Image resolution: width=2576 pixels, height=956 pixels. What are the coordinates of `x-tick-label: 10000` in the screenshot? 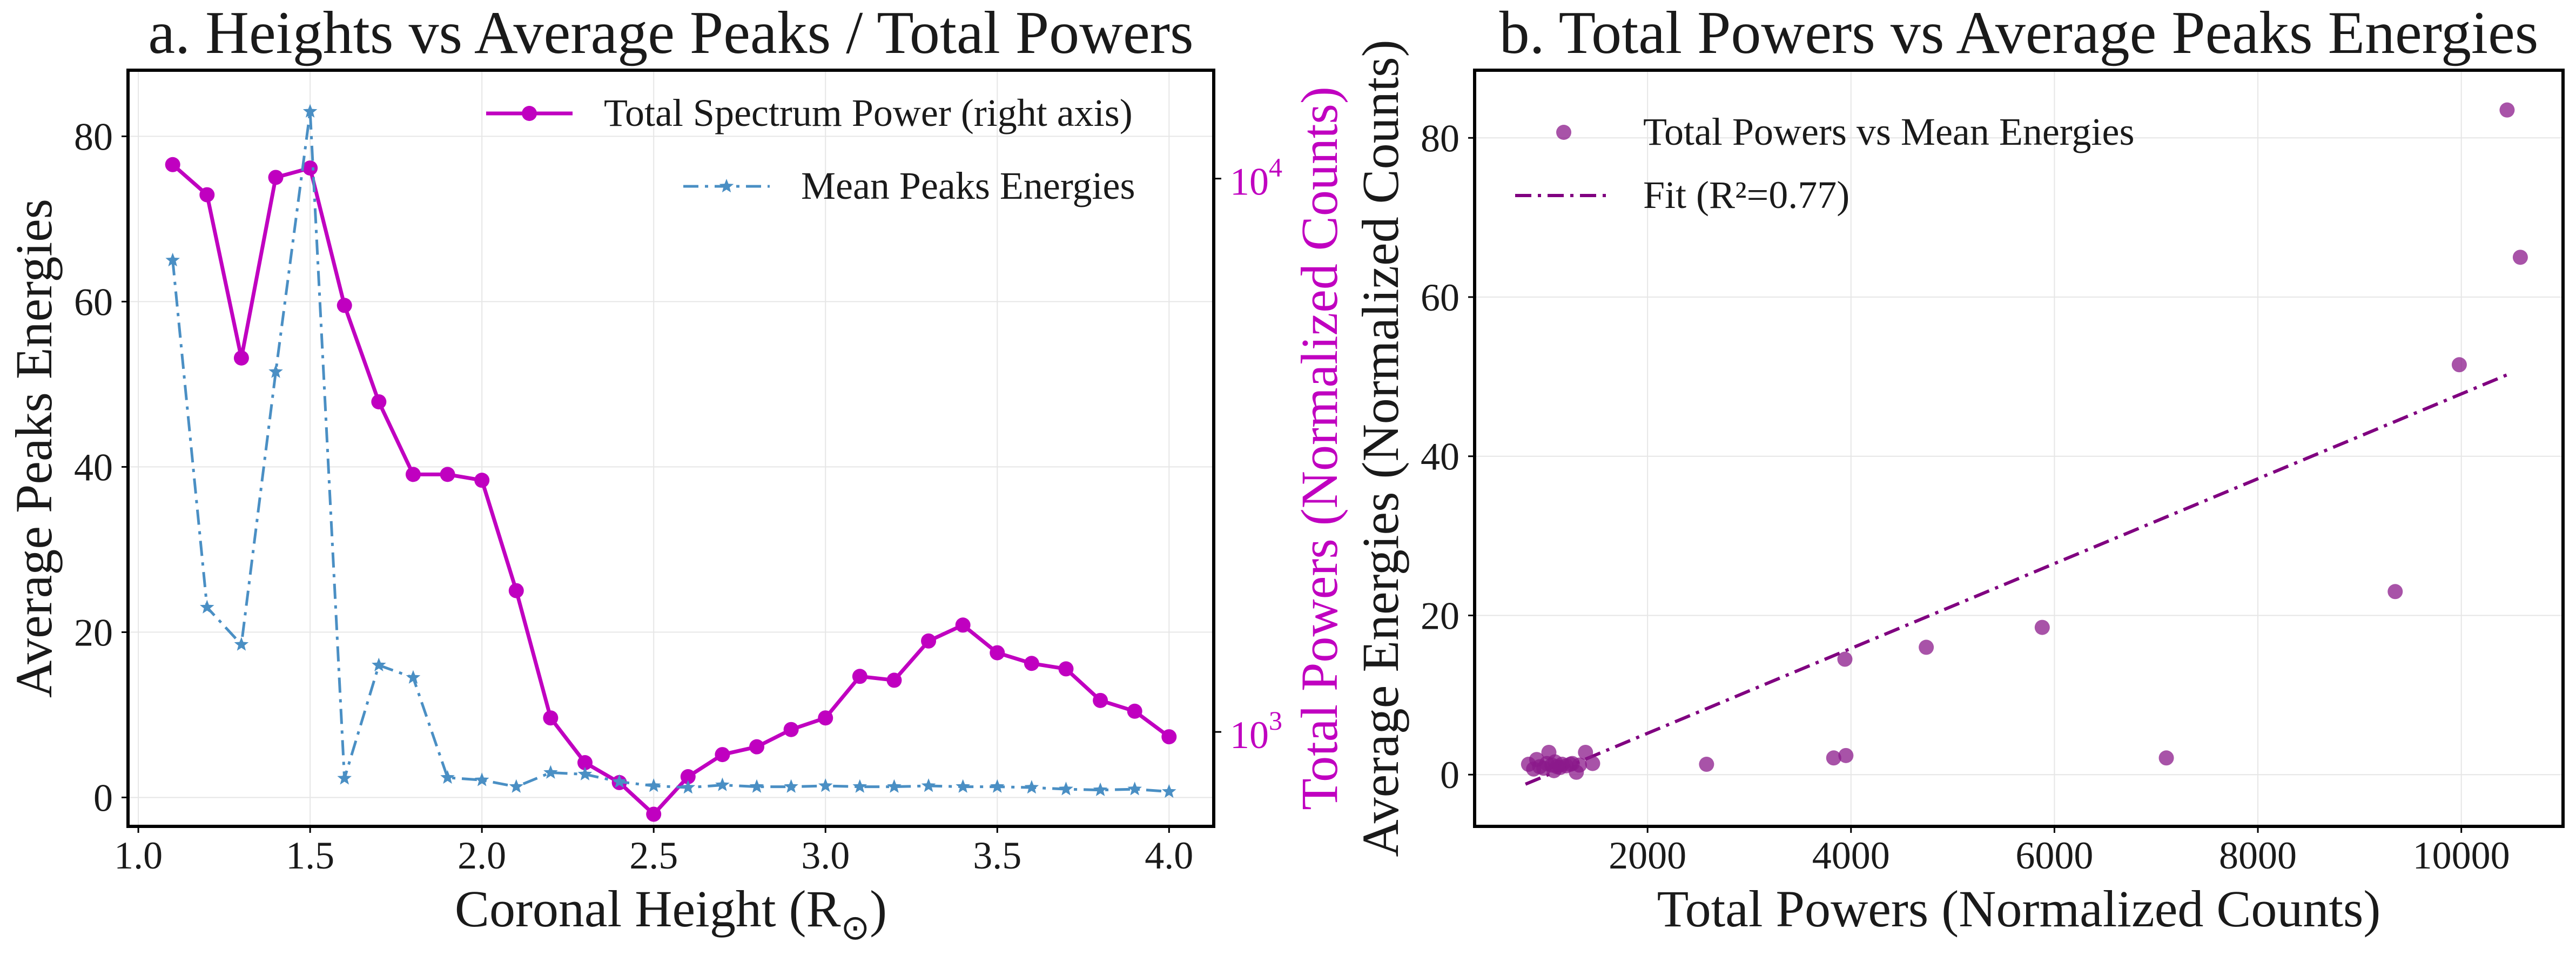 It's located at (2461, 855).